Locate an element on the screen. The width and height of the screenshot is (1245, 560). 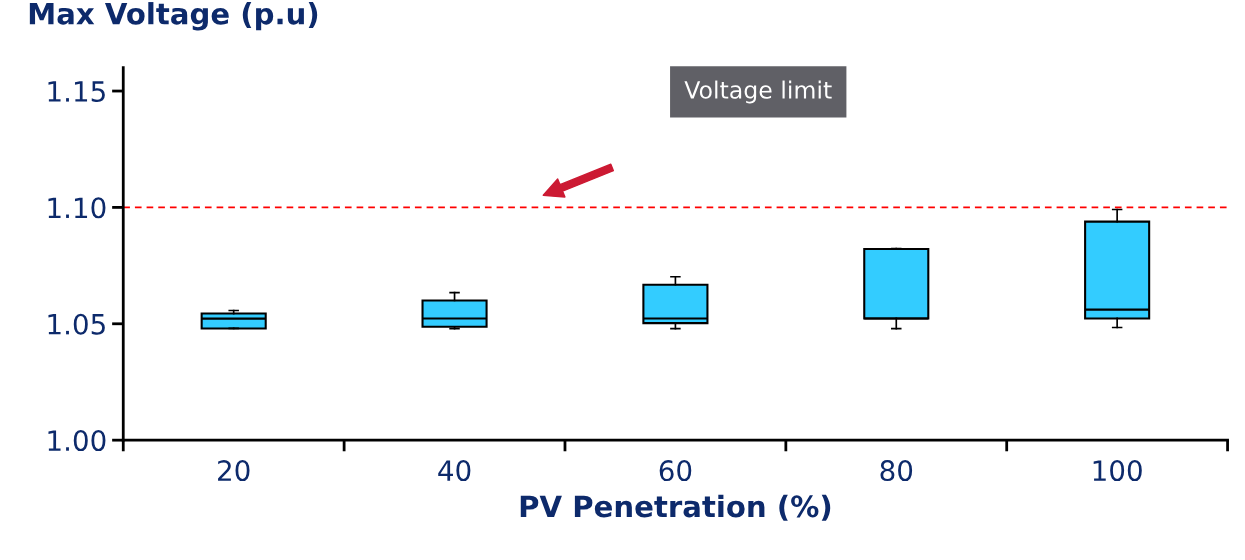
y-tick-label: 1.00 is located at coordinates (77, 441).